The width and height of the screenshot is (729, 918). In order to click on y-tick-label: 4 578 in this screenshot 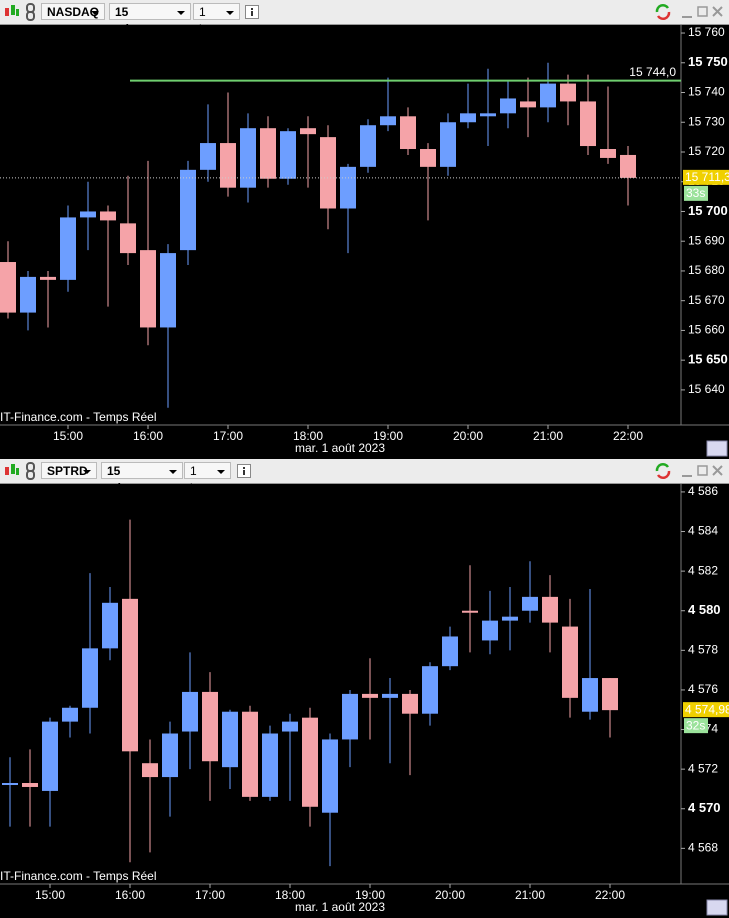, I will do `click(703, 650)`.